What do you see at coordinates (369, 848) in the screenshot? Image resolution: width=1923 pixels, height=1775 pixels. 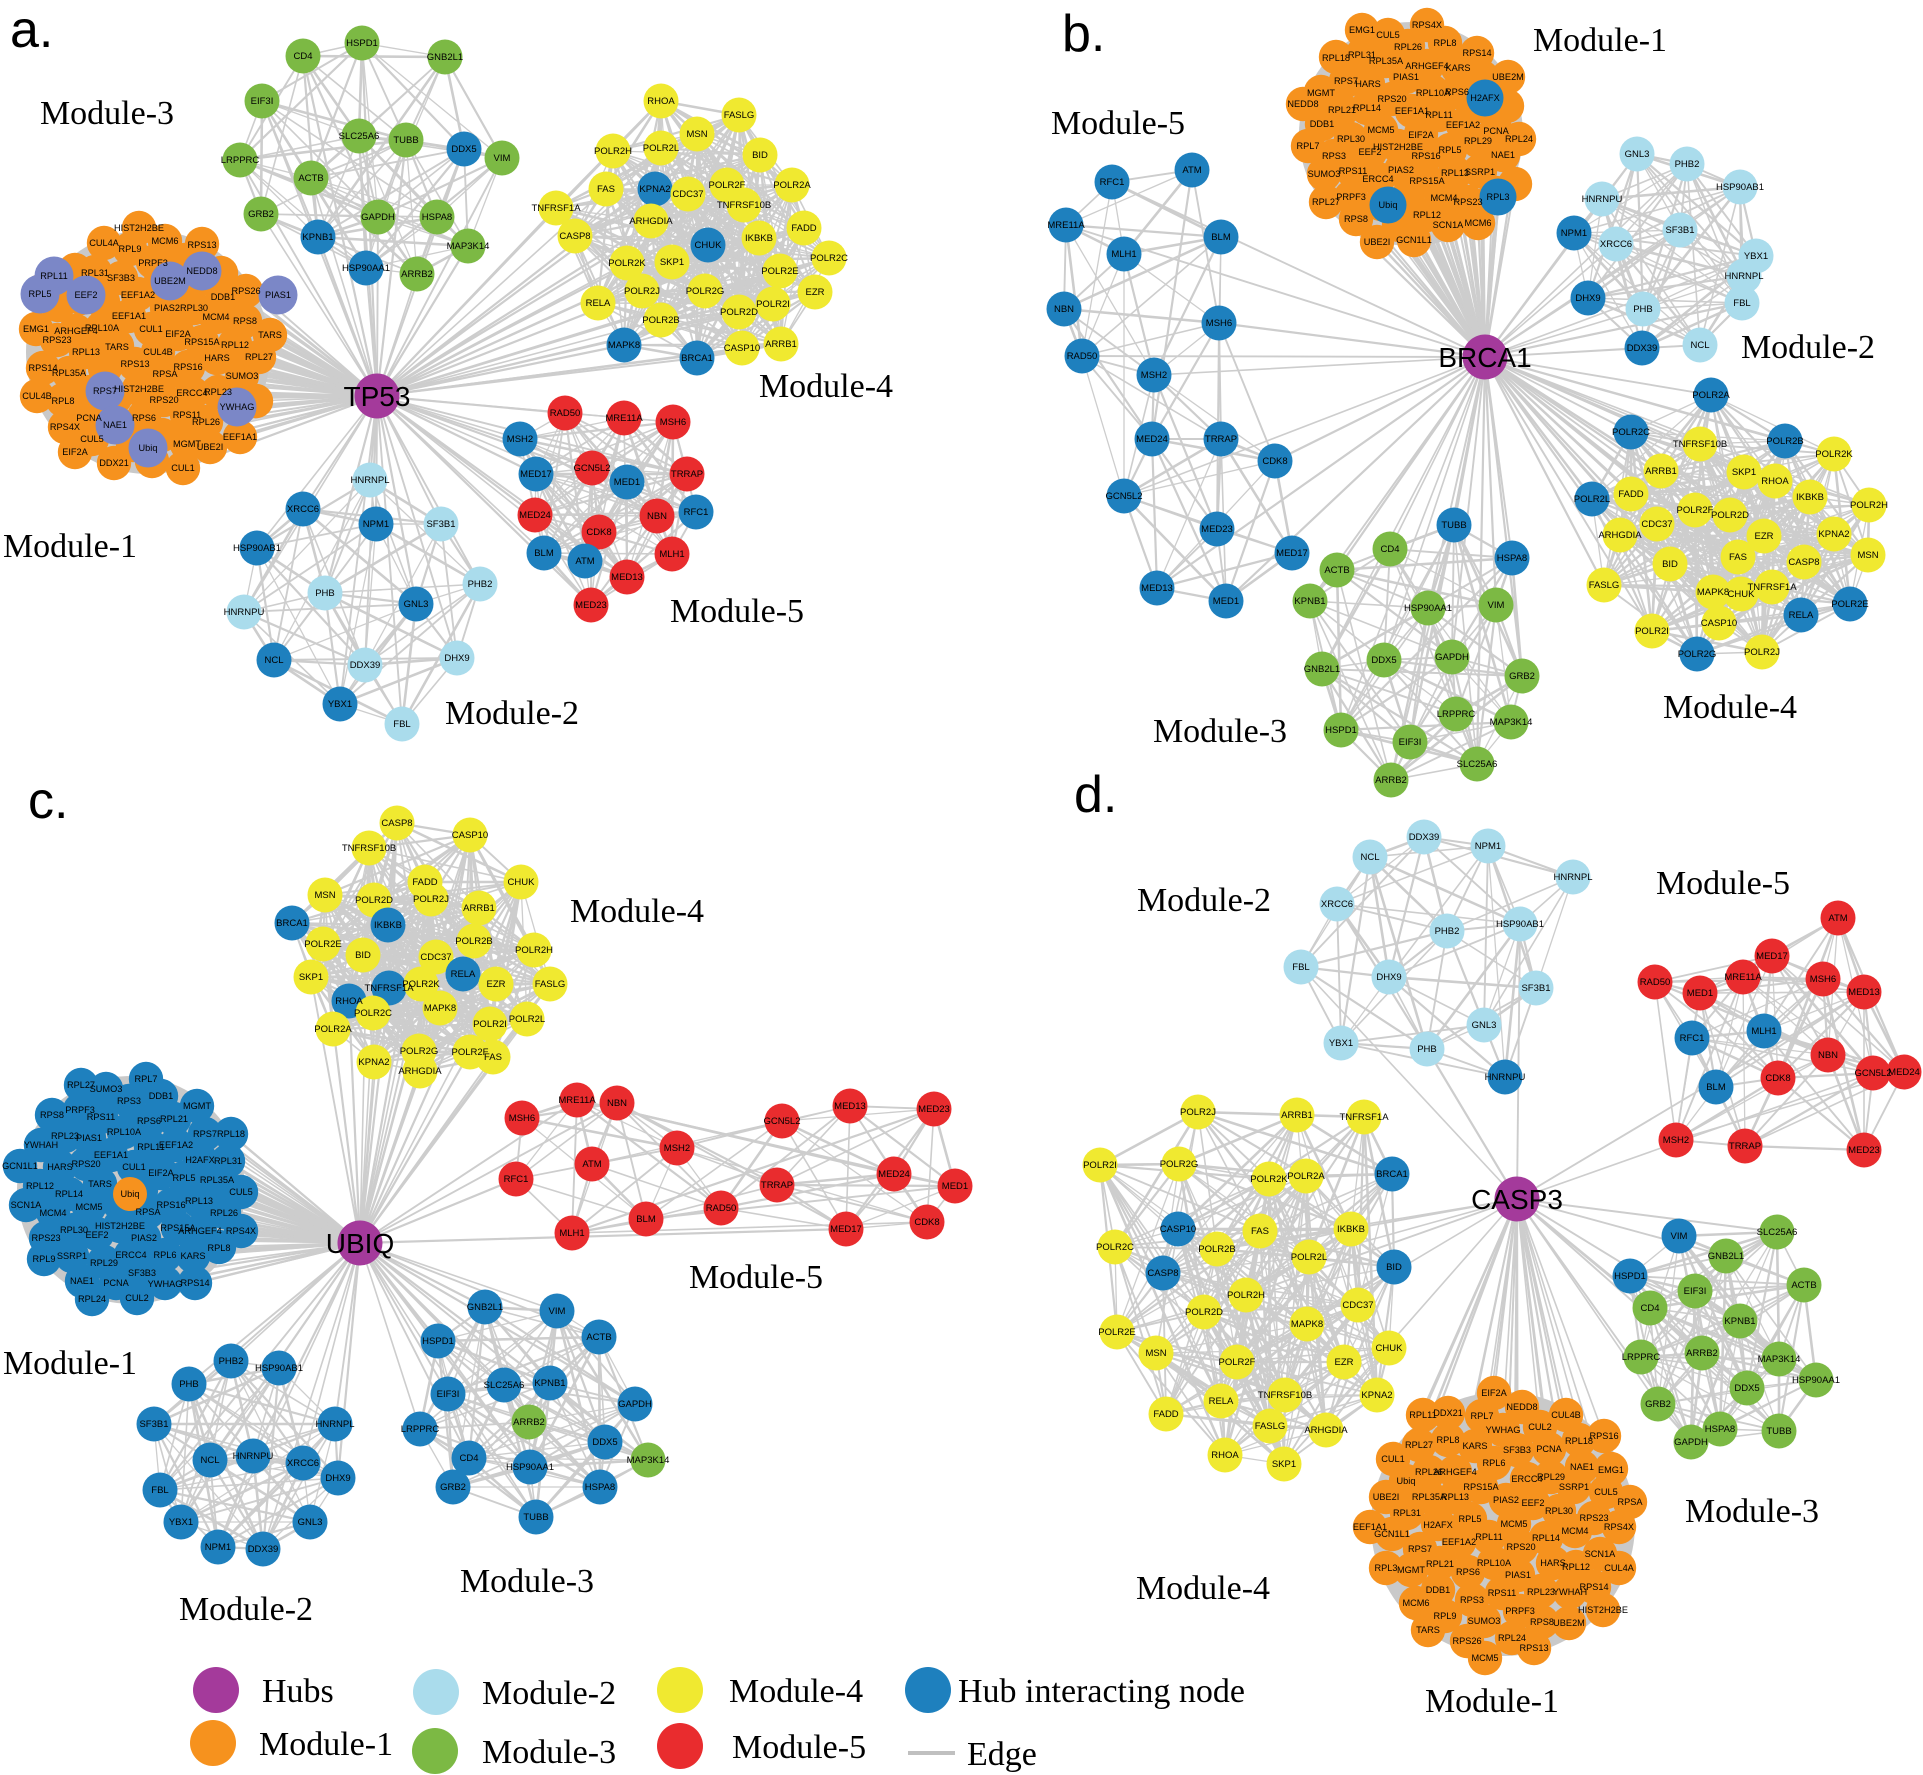 I see `svg-text: TNFRSF10B` at bounding box center [369, 848].